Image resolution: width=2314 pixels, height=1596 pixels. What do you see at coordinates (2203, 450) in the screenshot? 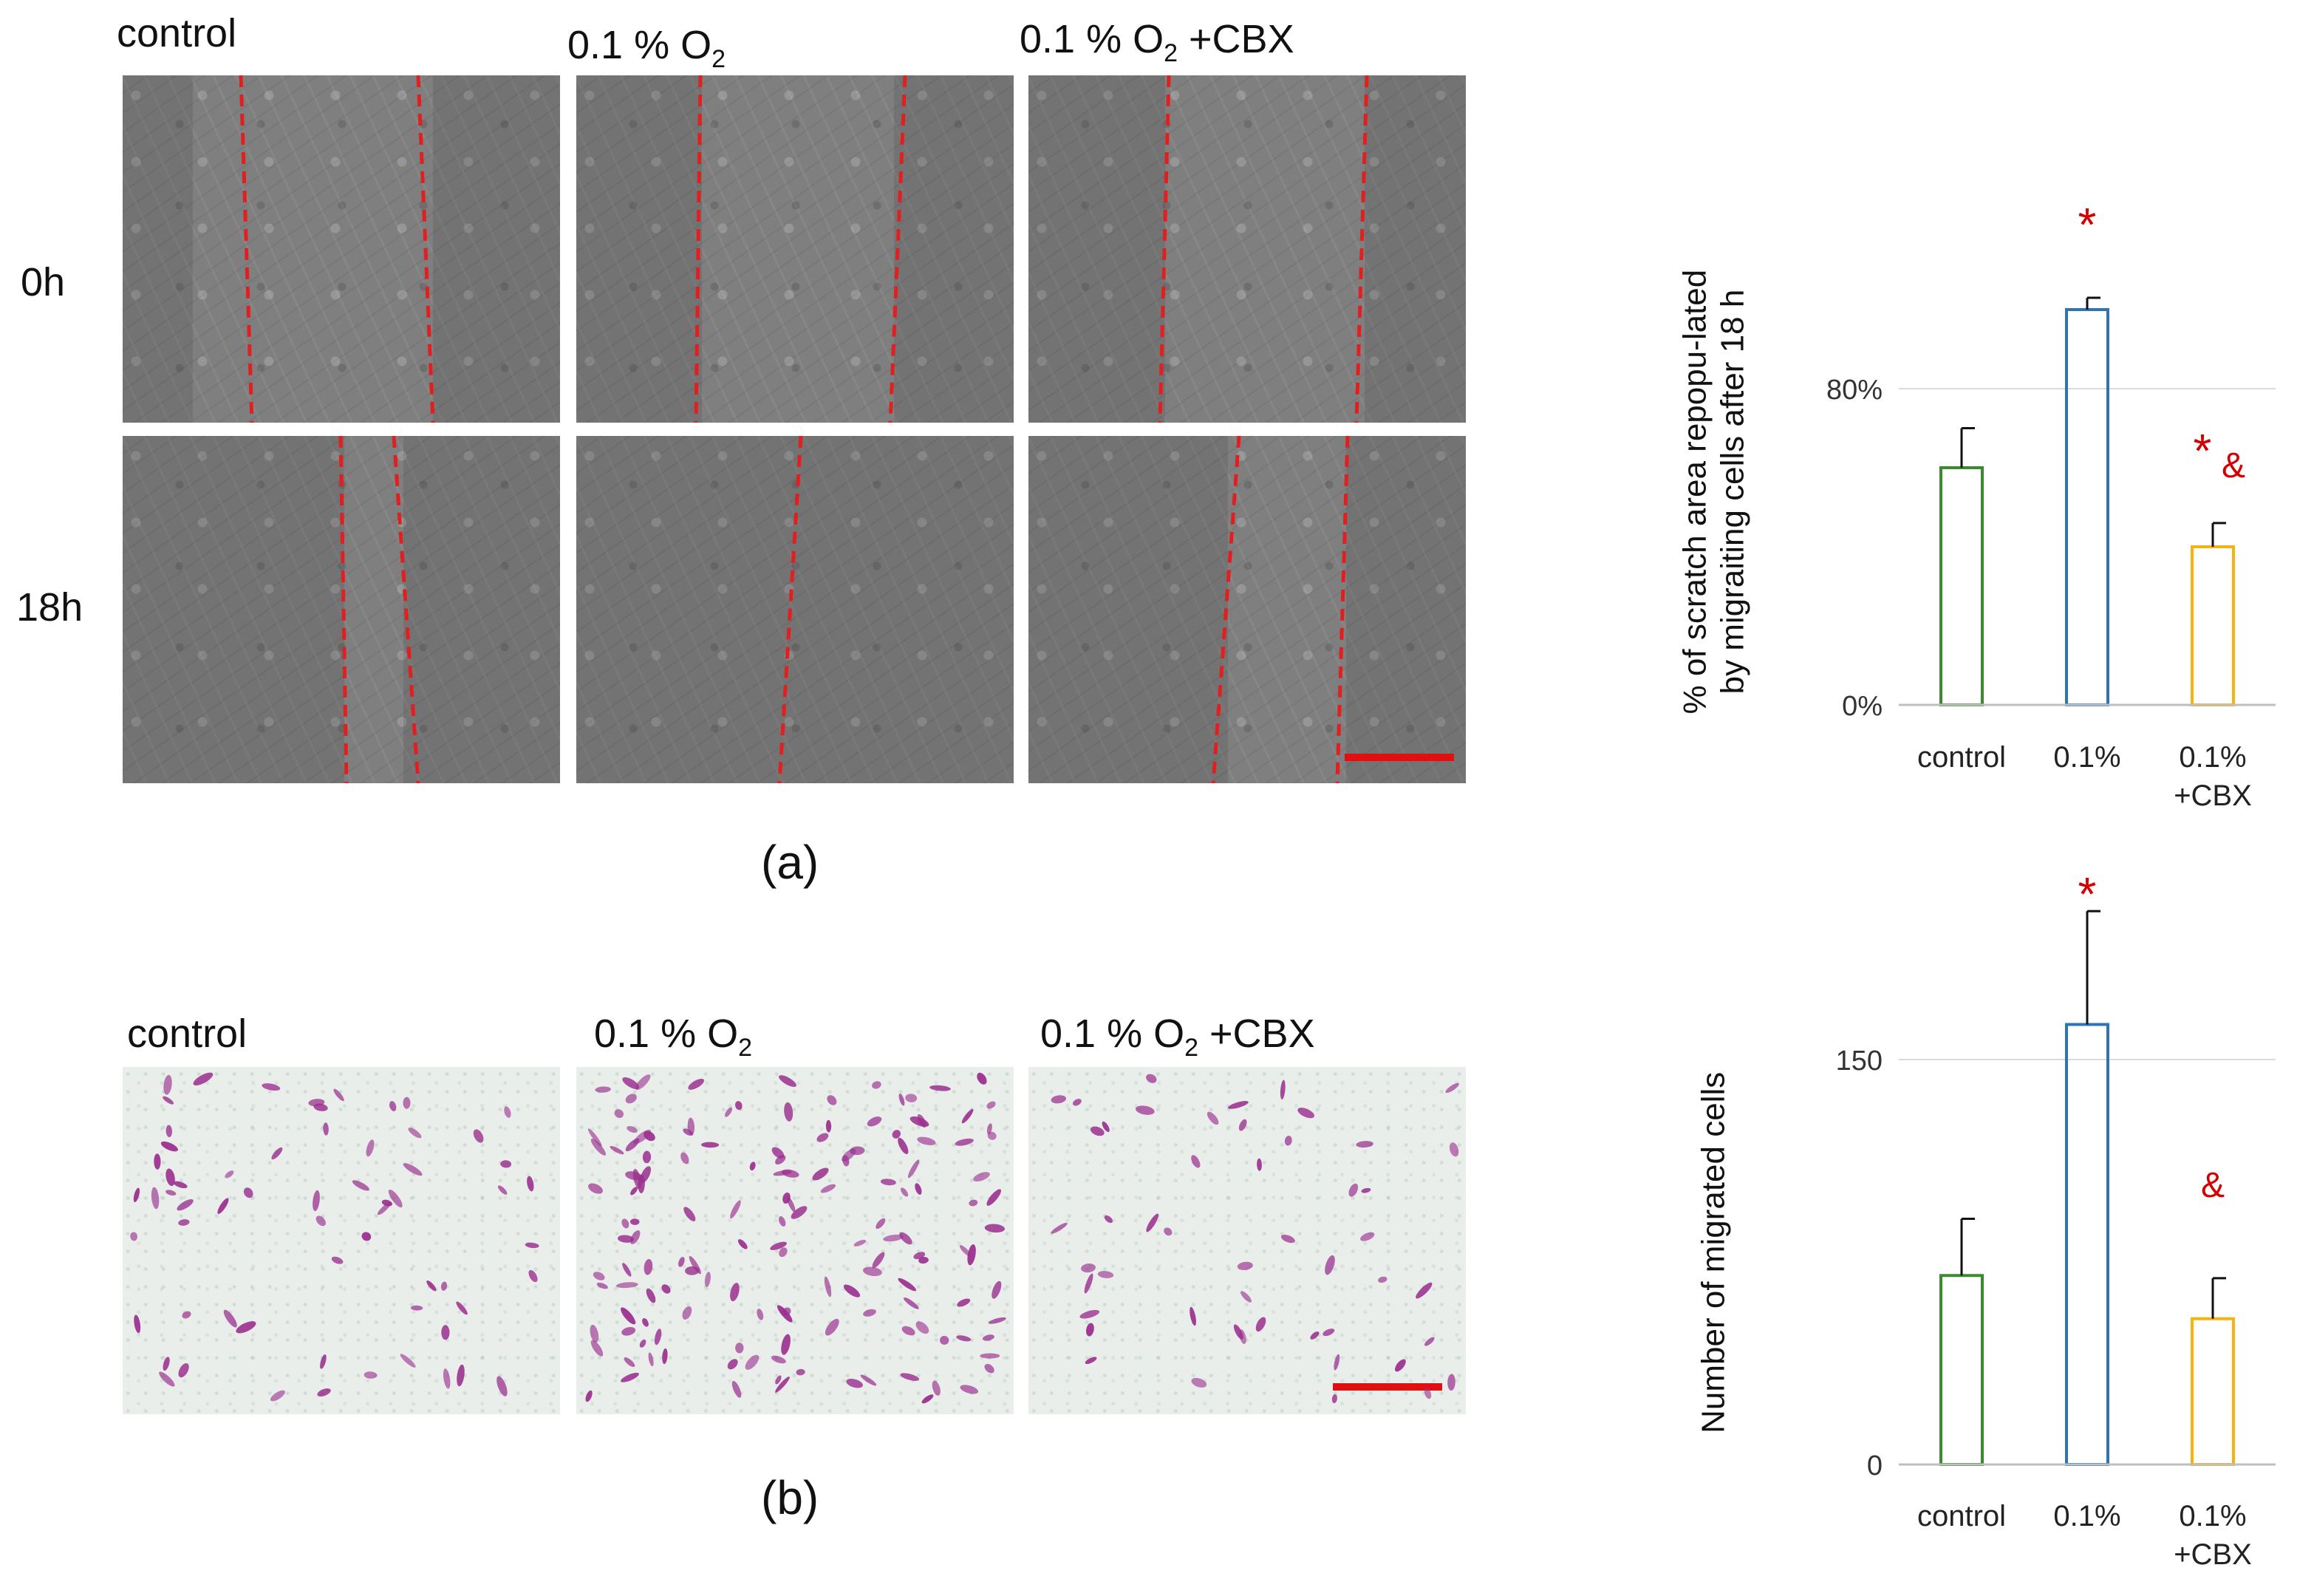
I see `significance-marker: *` at bounding box center [2203, 450].